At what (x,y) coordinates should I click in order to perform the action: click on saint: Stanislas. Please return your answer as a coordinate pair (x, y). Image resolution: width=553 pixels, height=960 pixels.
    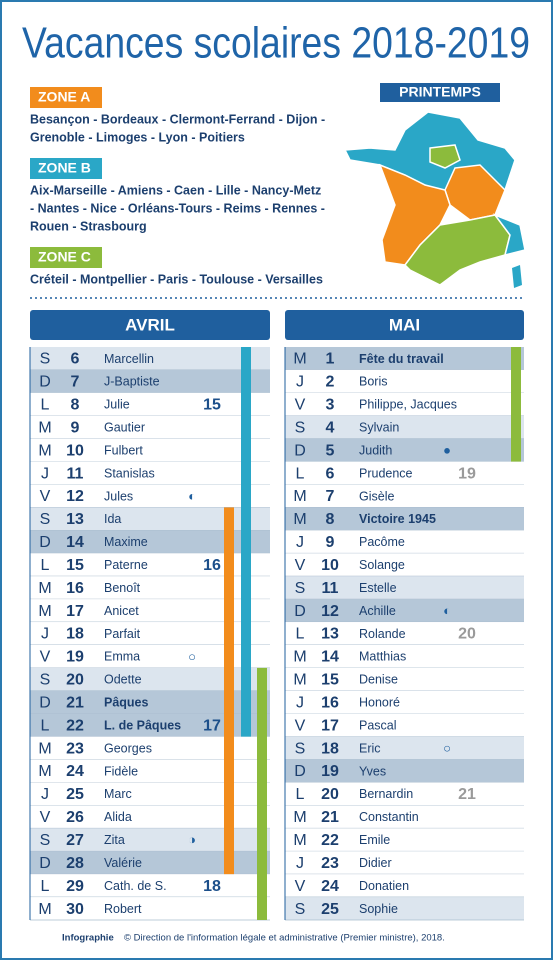
    Looking at the image, I should click on (129, 473).